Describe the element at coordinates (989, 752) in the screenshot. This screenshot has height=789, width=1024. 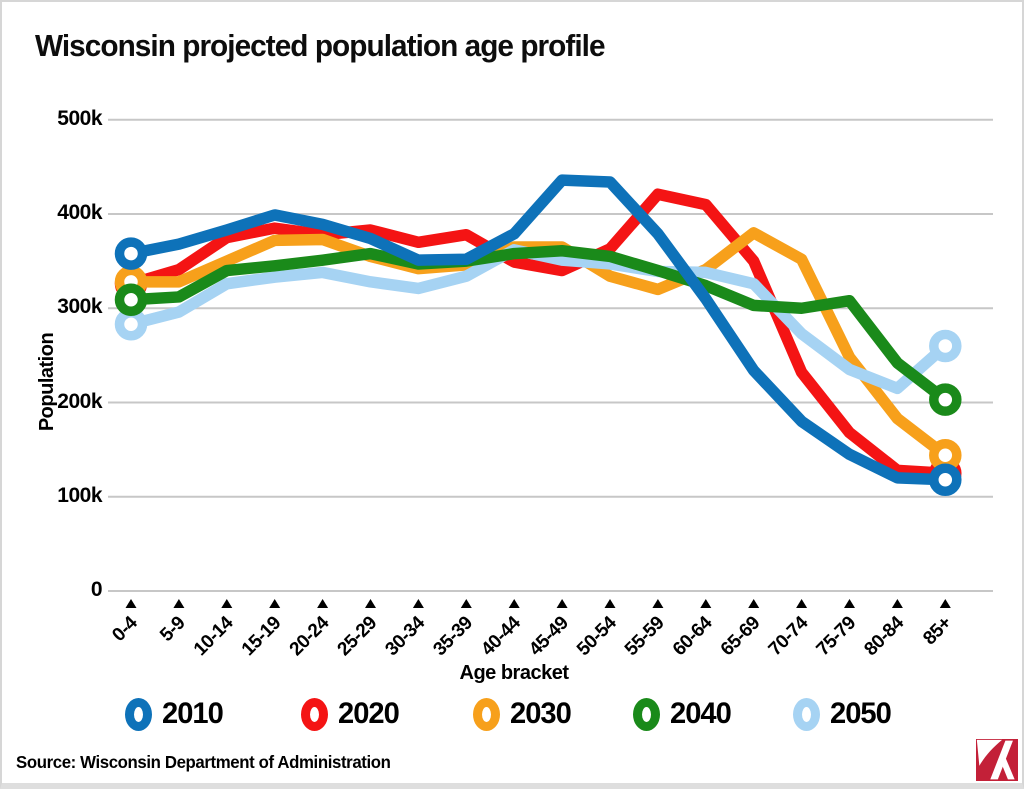
I see `logo-wedge-icon` at that location.